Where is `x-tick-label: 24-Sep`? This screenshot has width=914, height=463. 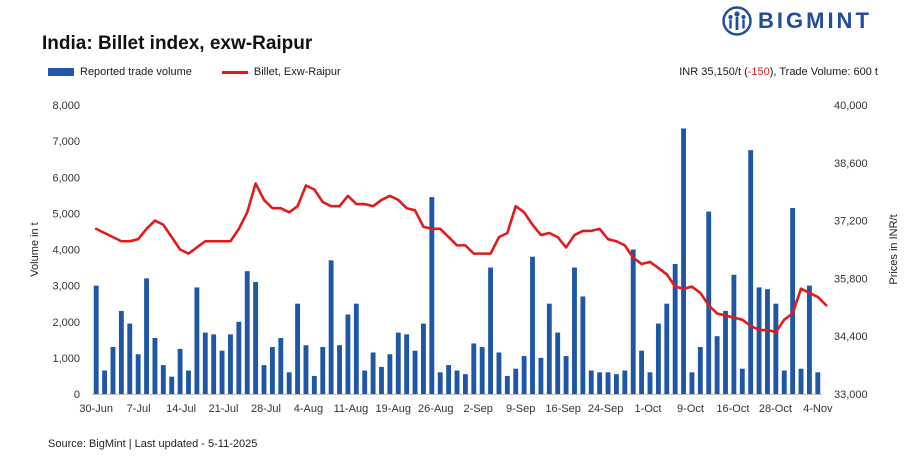
x-tick-label: 24-Sep is located at coordinates (605, 409).